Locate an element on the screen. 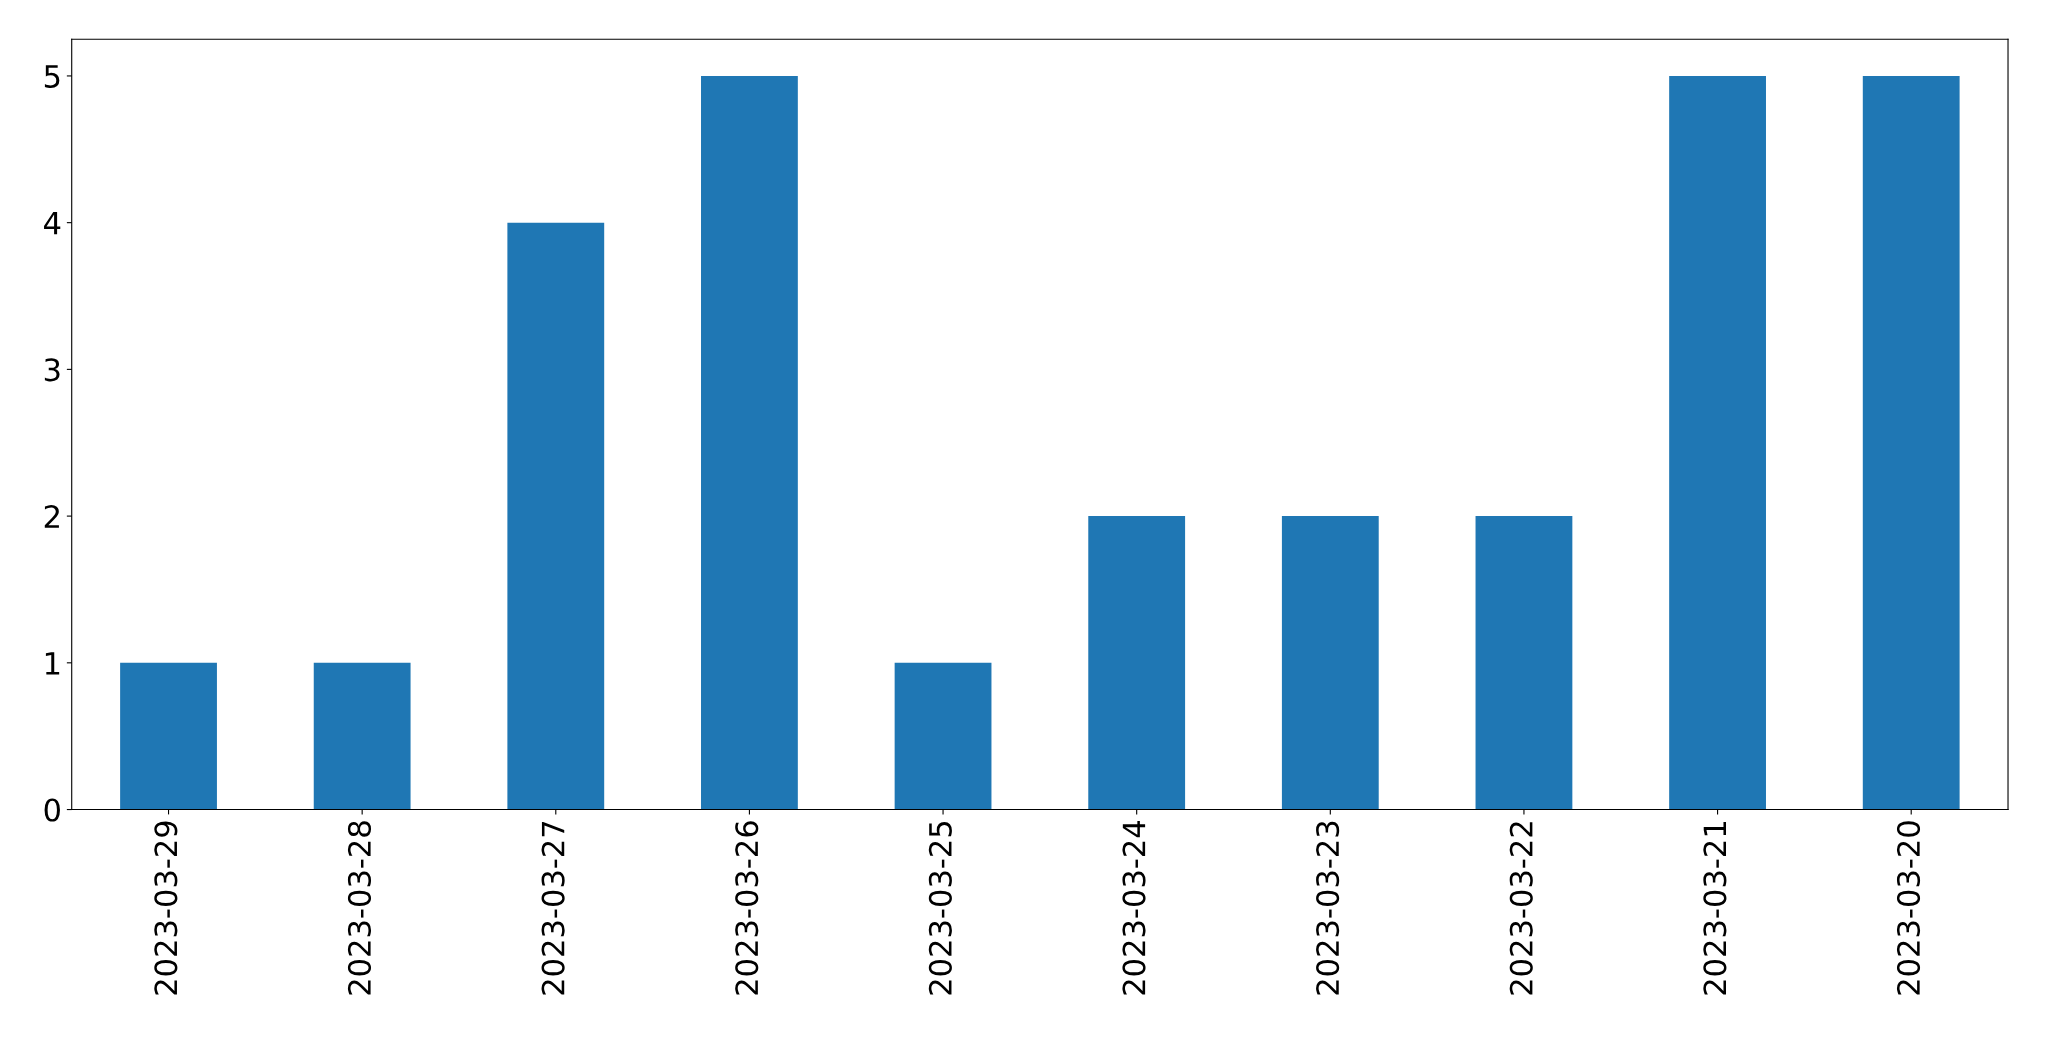 The image size is (2049, 1061). x-tick-label: 2023-03-27 is located at coordinates (553, 908).